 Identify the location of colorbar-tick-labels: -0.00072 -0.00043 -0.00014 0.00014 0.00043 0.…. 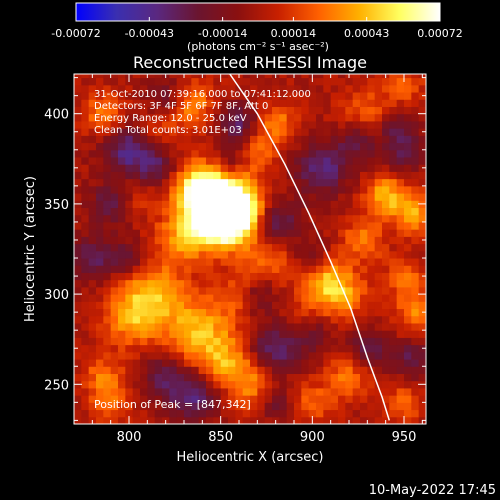
(256, 33).